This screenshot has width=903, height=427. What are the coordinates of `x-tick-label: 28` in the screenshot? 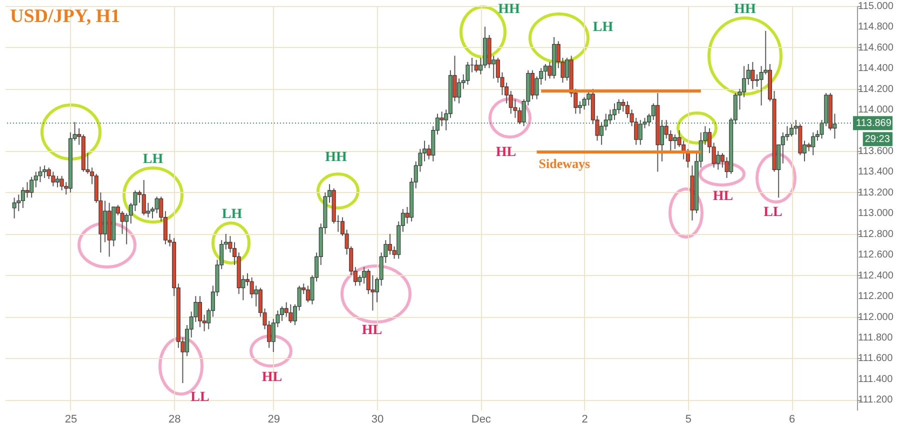 It's located at (174, 420).